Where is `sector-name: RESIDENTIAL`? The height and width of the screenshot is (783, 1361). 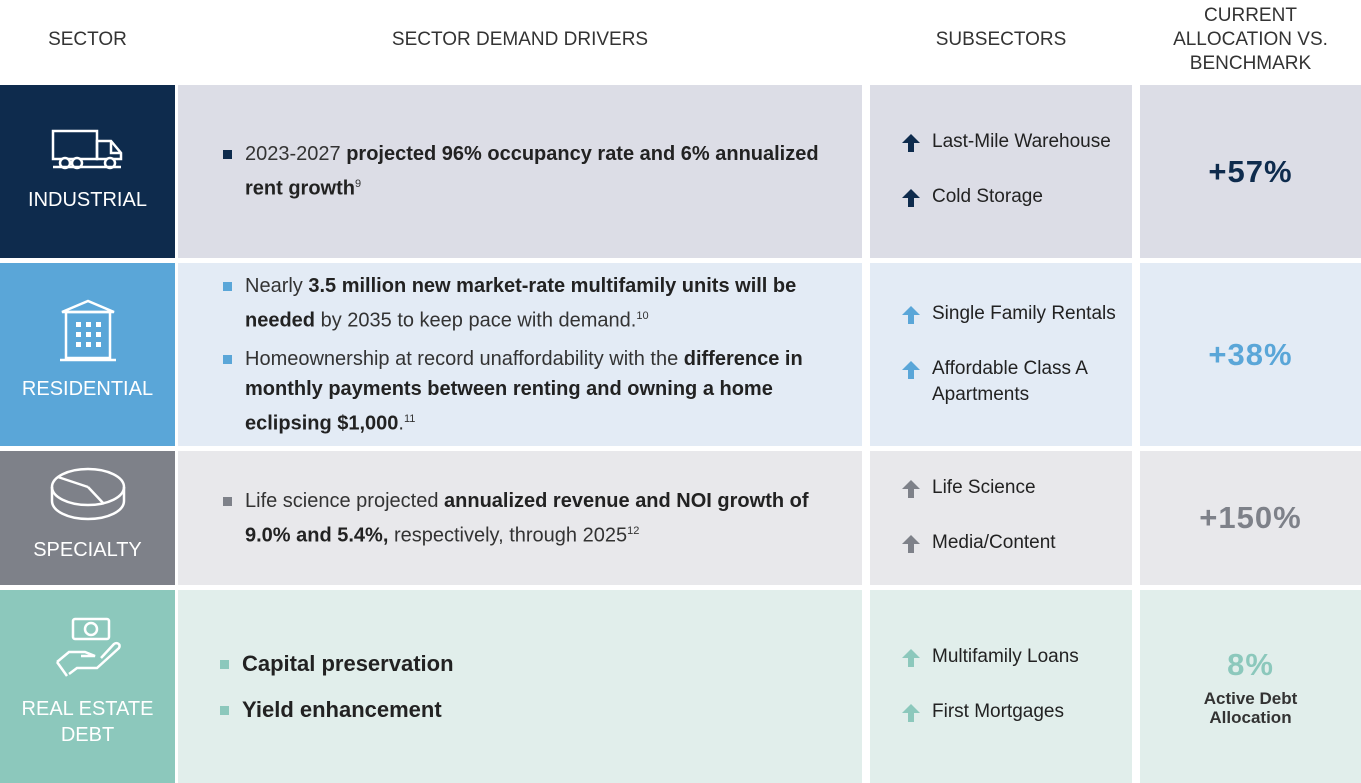
sector-name: RESIDENTIAL is located at coordinates (87, 388).